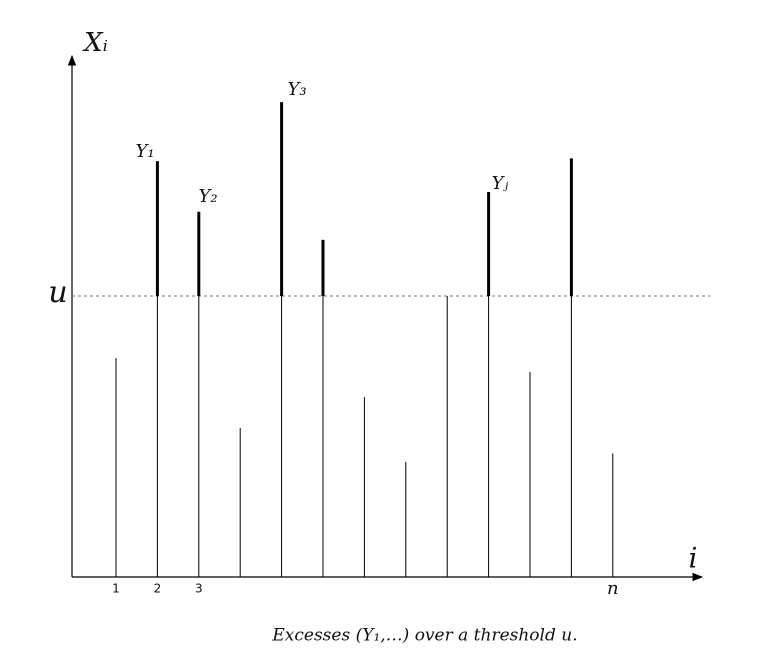 Image resolution: width=781 pixels, height=671 pixels. What do you see at coordinates (613, 588) in the screenshot?
I see `x-tick-label: n` at bounding box center [613, 588].